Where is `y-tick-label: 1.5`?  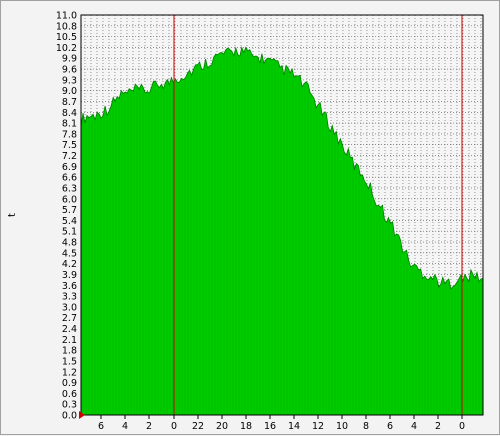
y-tick-label: 1.5 is located at coordinates (69, 361).